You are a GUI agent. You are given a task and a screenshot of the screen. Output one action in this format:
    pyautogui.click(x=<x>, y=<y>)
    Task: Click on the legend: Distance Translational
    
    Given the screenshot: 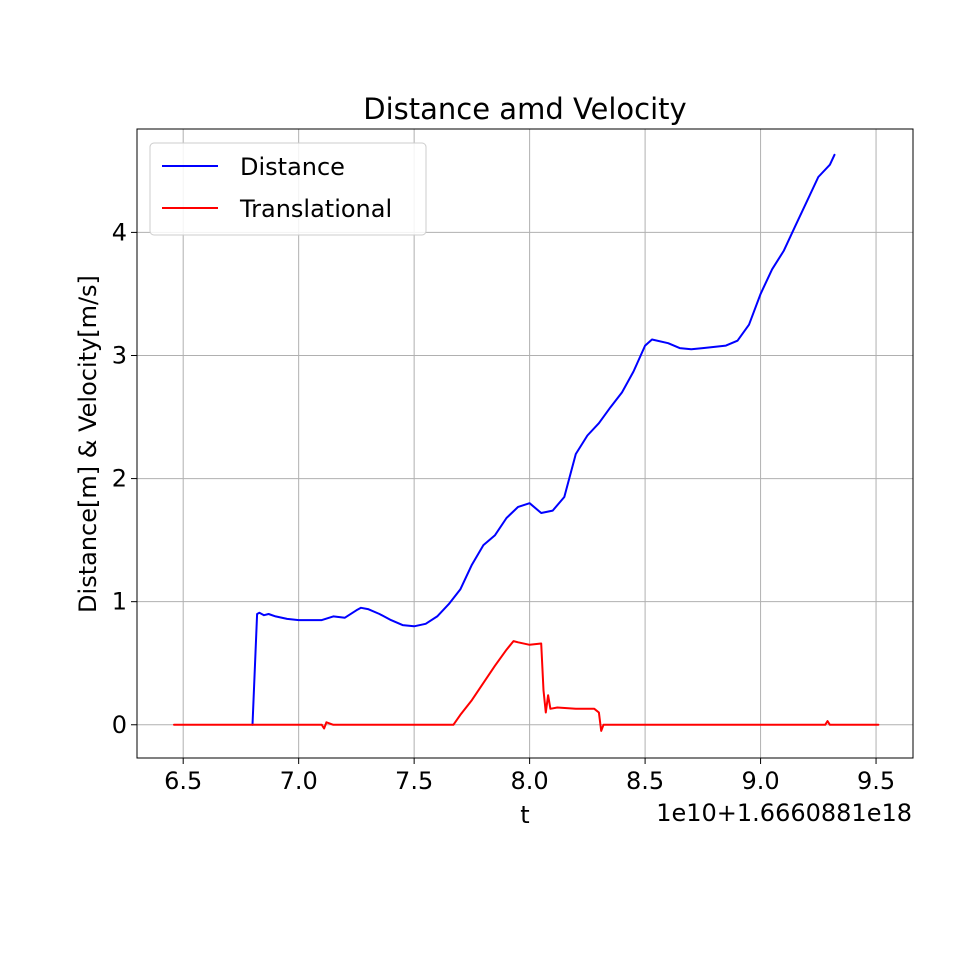 What is the action you would take?
    pyautogui.click(x=288, y=189)
    